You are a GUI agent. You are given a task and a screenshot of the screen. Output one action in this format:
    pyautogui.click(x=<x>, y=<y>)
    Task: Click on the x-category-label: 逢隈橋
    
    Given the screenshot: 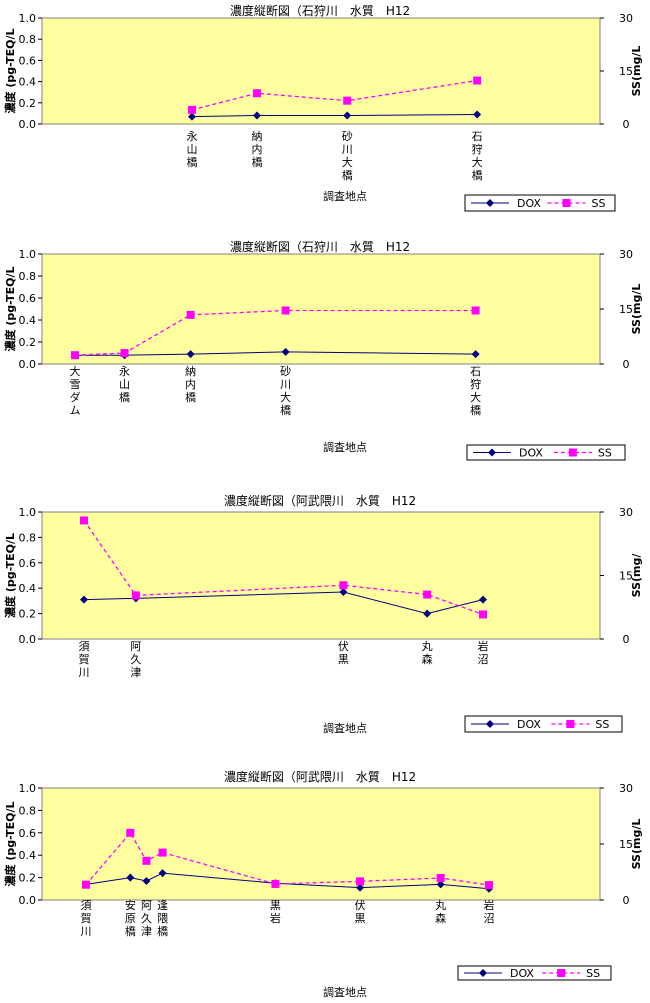 What is the action you would take?
    pyautogui.click(x=162, y=918)
    